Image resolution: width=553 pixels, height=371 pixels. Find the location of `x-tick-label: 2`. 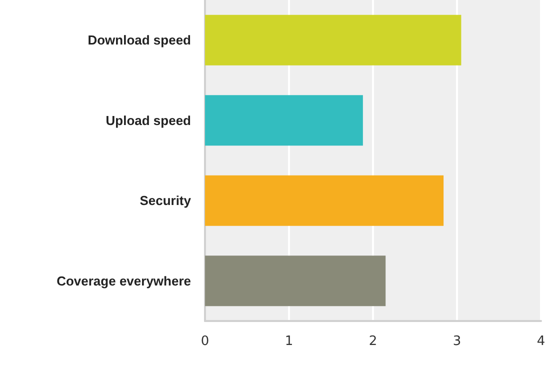

x-tick-label: 2 is located at coordinates (373, 341).